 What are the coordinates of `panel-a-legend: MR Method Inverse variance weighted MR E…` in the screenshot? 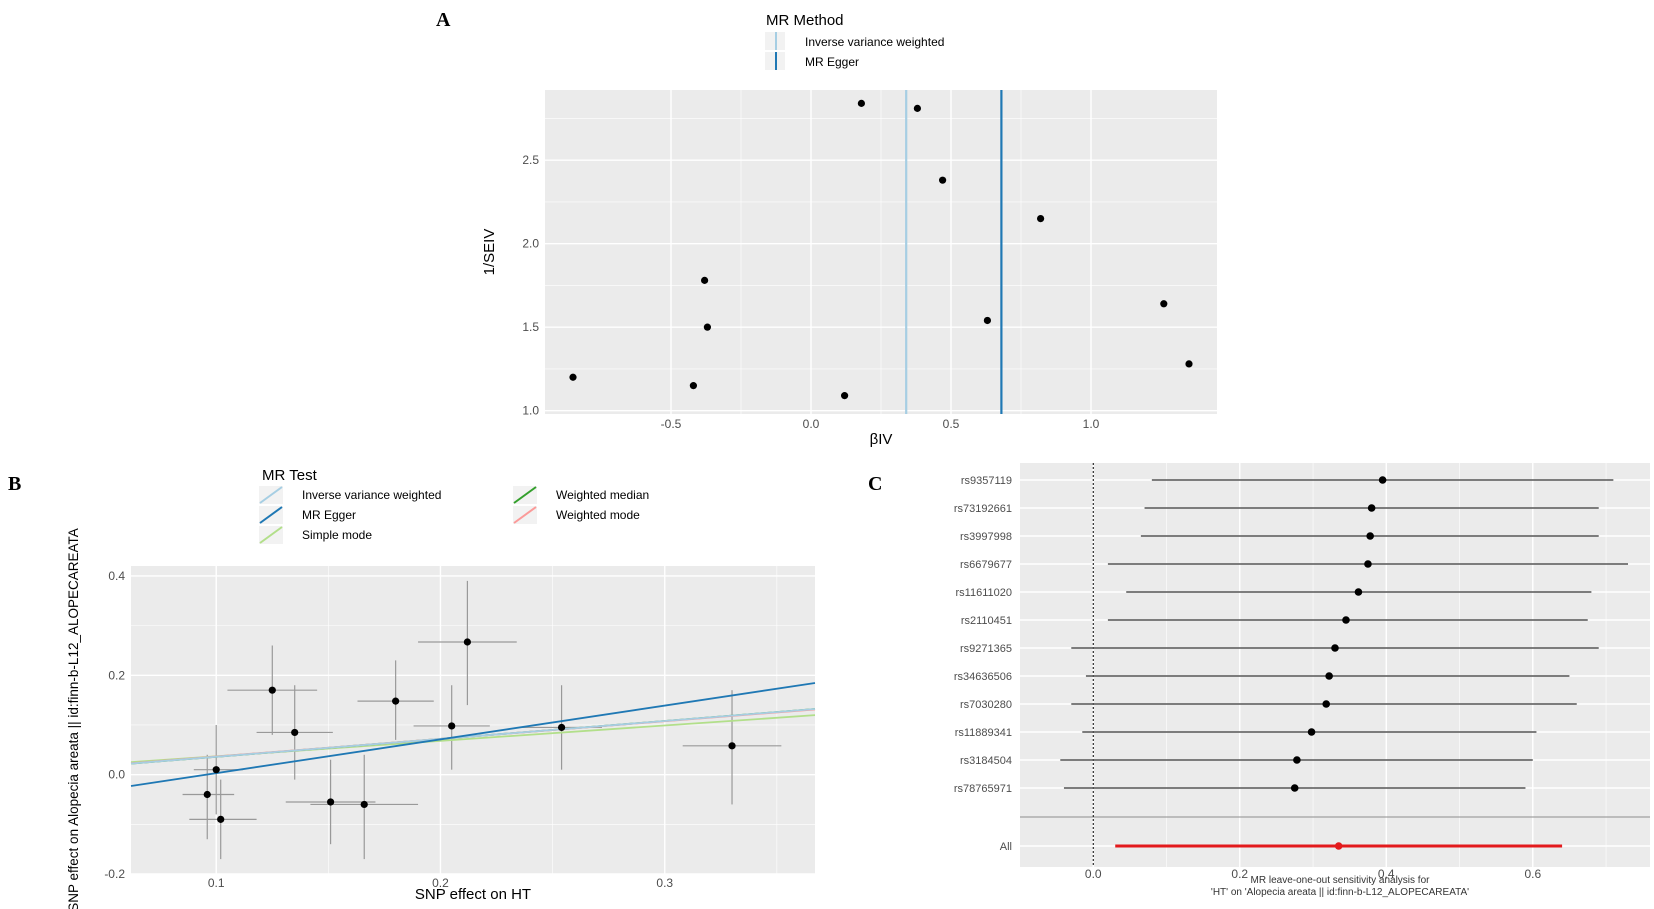 It's located at (854, 41).